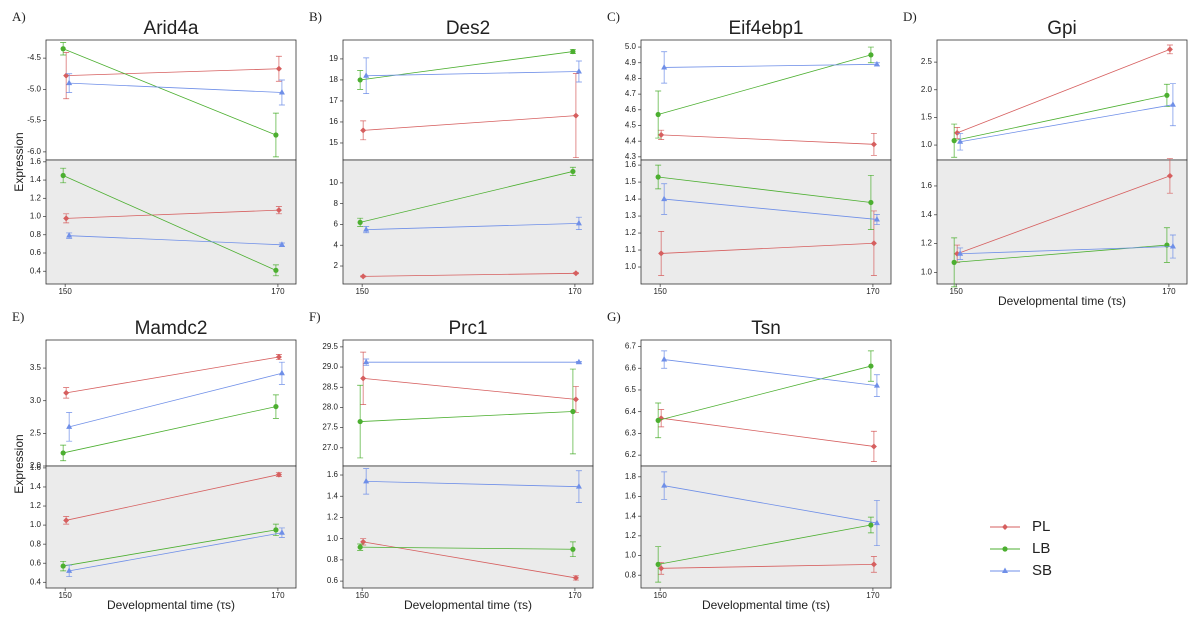  Describe the element at coordinates (631, 140) in the screenshot. I see `y-tick-label: 4.4` at that location.